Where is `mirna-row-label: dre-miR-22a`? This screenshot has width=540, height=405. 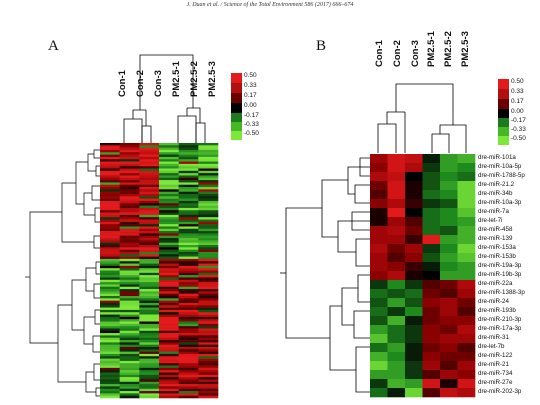
mirna-row-label: dre-miR-22a is located at coordinates (495, 284).